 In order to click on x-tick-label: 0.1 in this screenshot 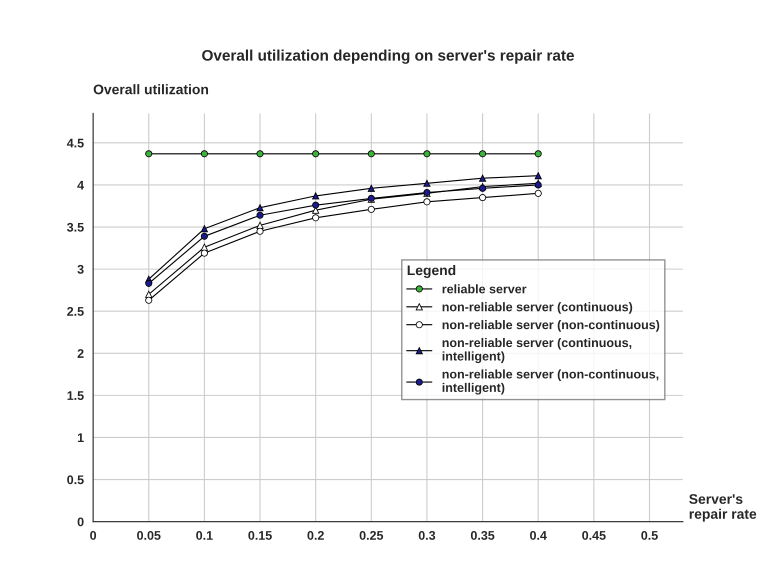, I will do `click(204, 535)`.